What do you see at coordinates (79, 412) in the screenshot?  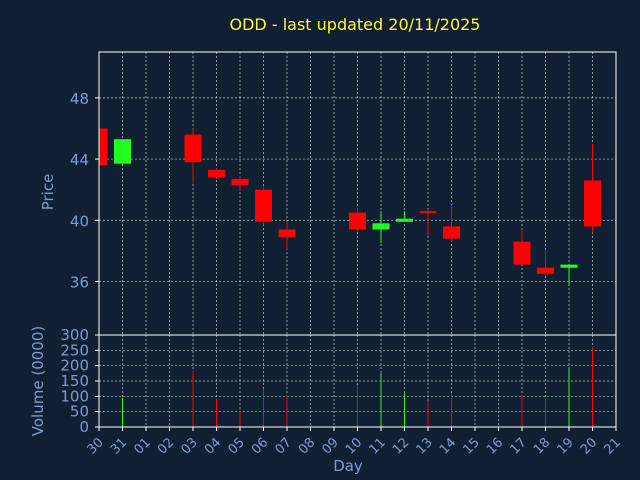 I see `volume-y-tick-label: 50` at bounding box center [79, 412].